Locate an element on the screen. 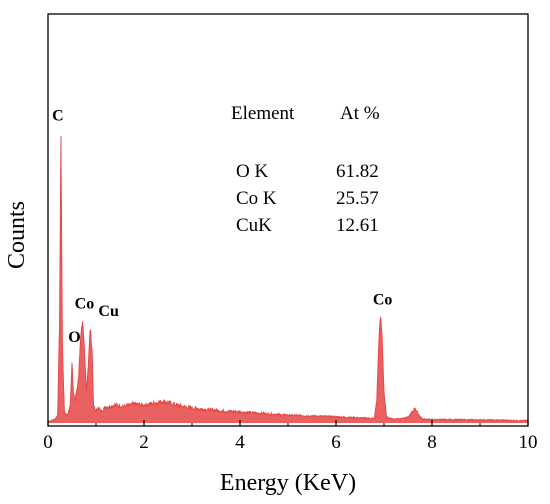 The height and width of the screenshot is (504, 550). x-tick-label: 2 is located at coordinates (144, 442).